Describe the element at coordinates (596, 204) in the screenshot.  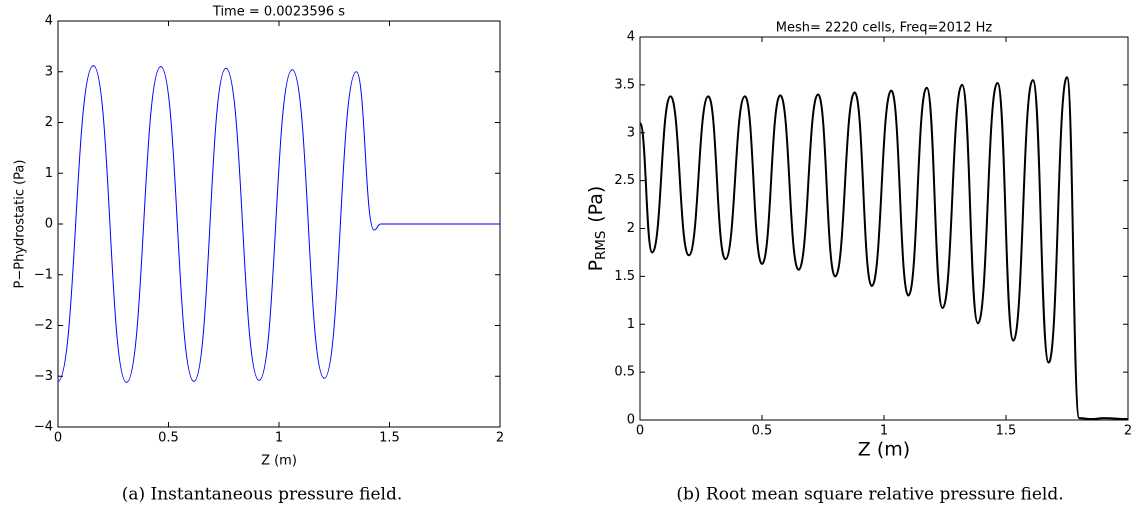
I see `y-axis-label-unit: (Pa)` at that location.